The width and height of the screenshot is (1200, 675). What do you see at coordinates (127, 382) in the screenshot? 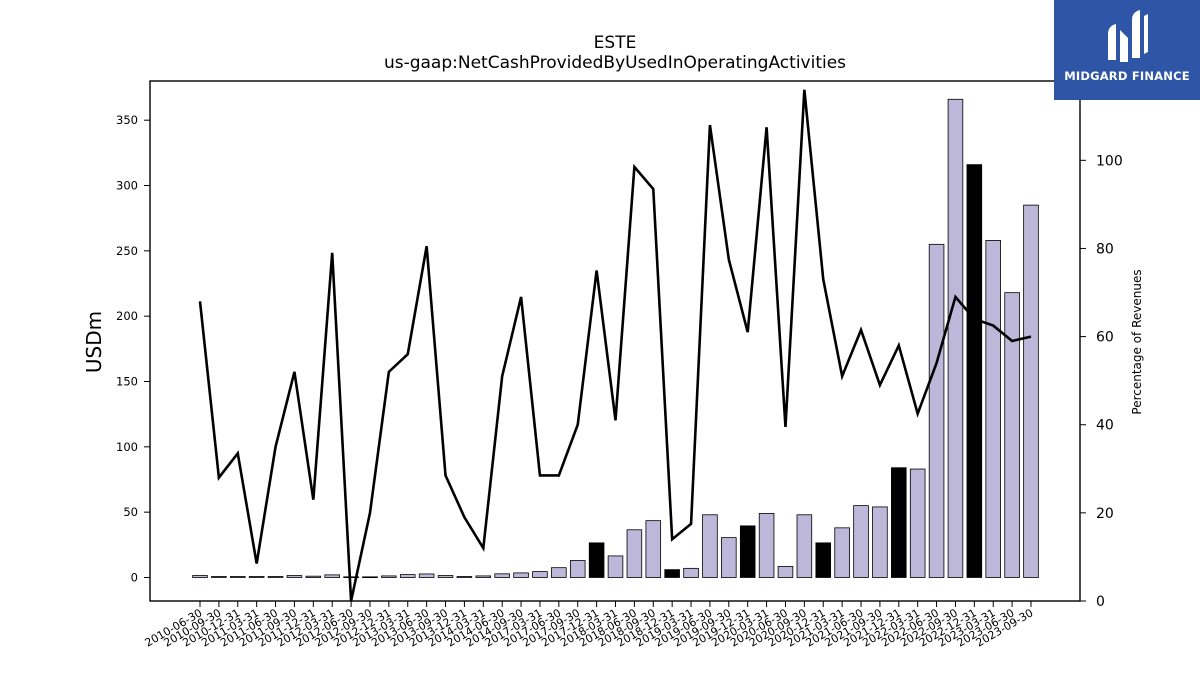
I see `y-tick-label: 150` at bounding box center [127, 382].